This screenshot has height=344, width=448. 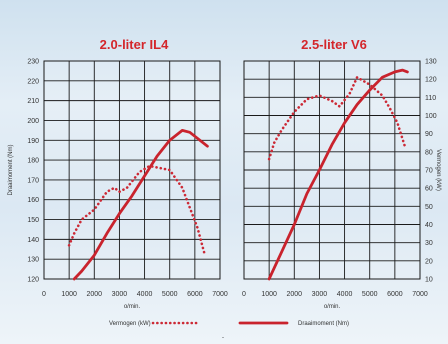 I want to click on y-tick-label: 200, so click(x=33, y=121).